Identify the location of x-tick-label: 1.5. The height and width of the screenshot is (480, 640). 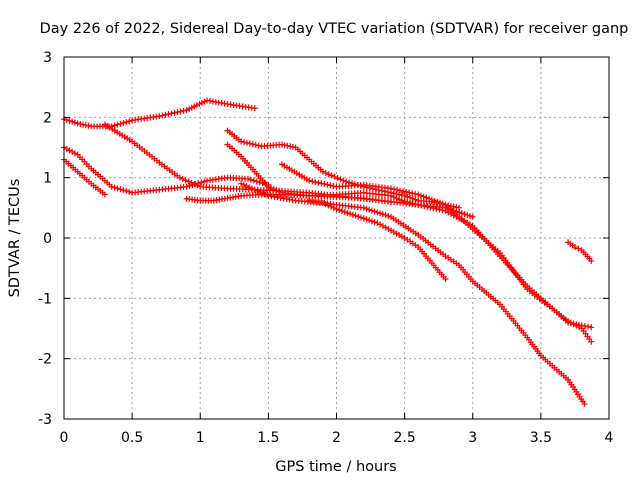
(268, 438).